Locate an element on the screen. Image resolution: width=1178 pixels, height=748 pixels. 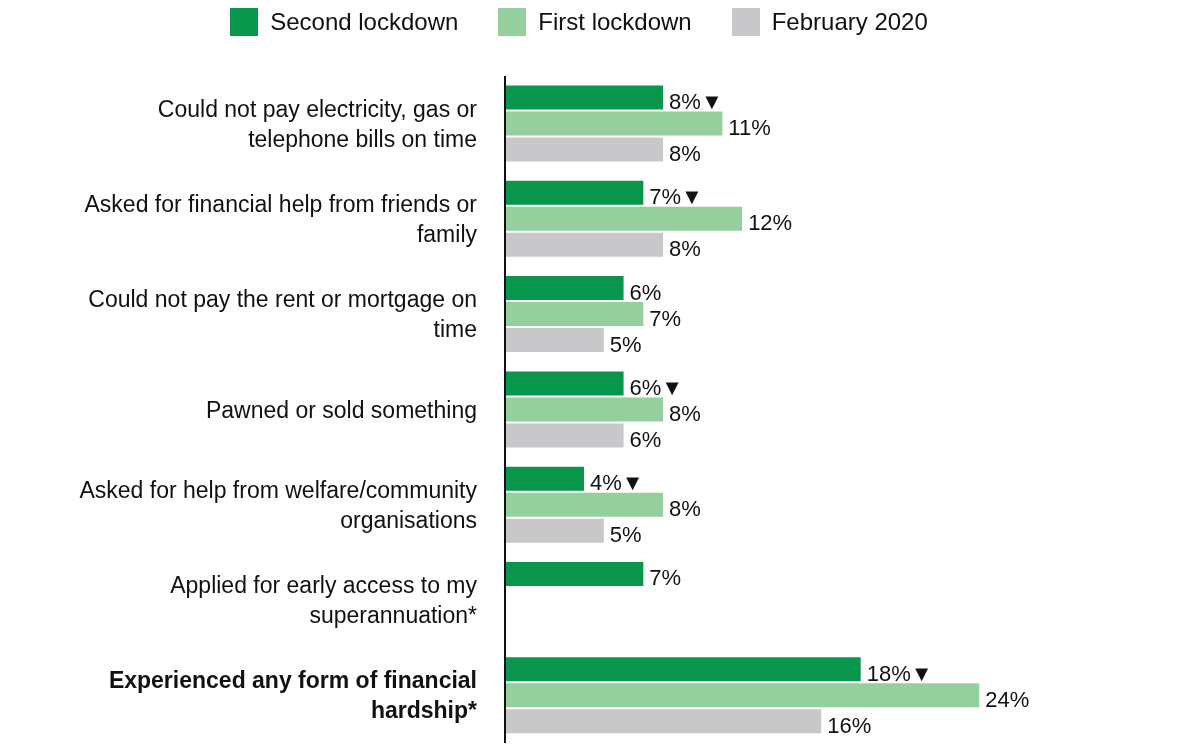
y-tick-label: Could not pay electricity, gas or telephone bills on time is located at coordinates (317, 123).